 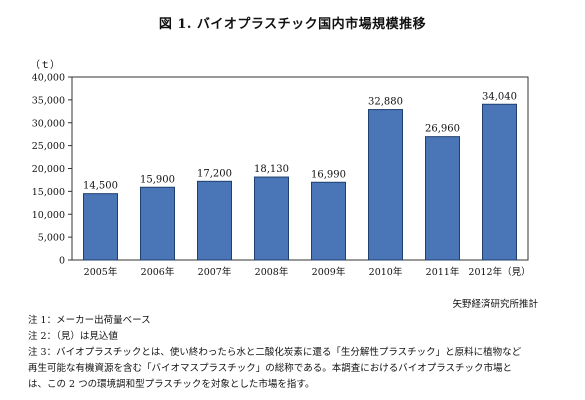 I want to click on x-tick-label: 2008年, so click(x=272, y=272).